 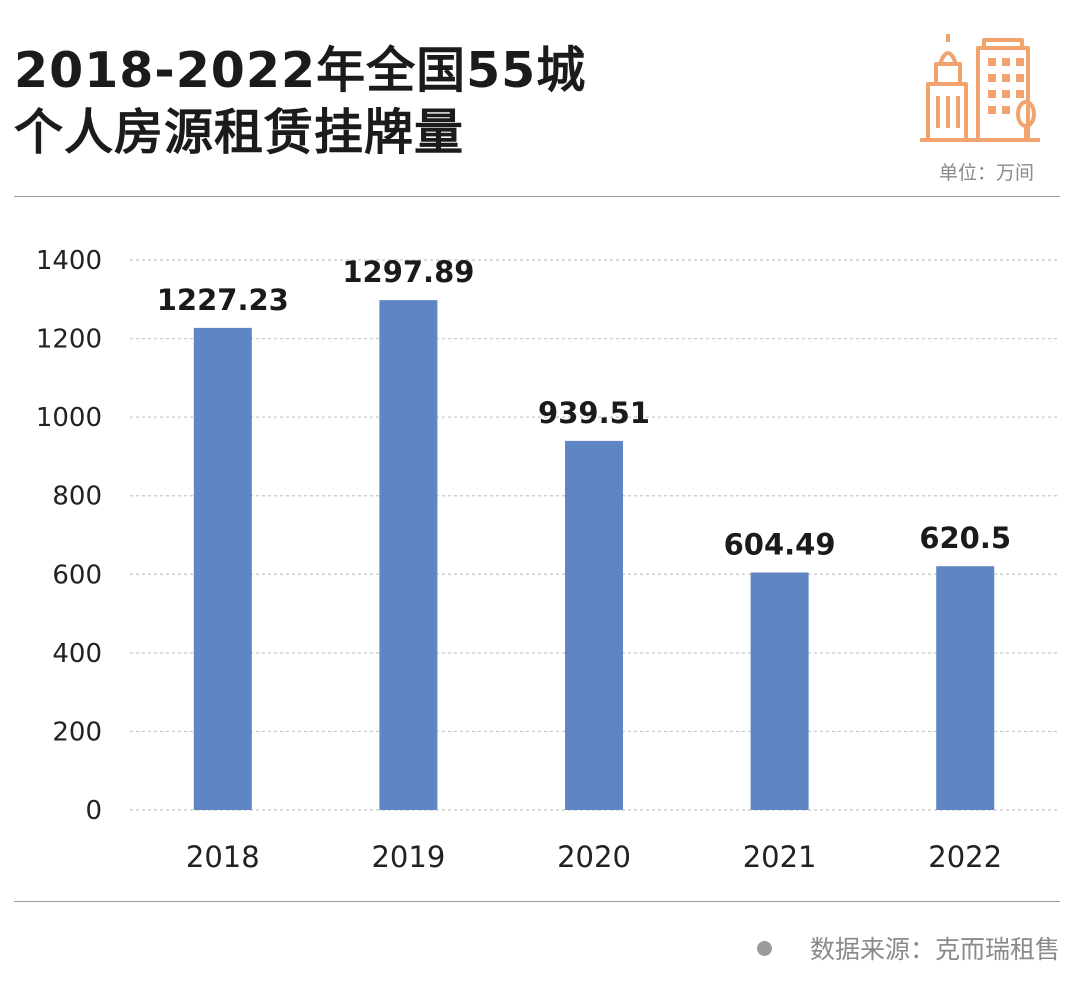 I want to click on x-tick-label: 2019, so click(x=408, y=857).